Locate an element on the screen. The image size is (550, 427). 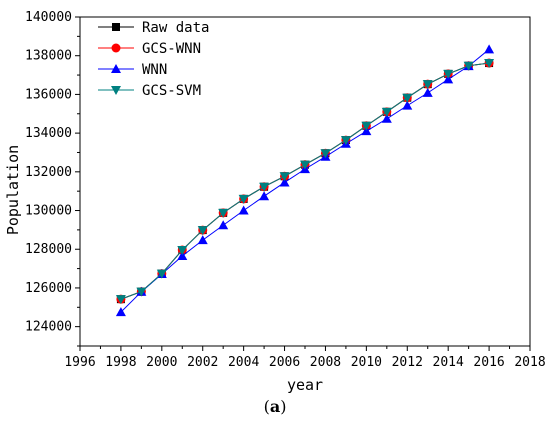
x-tick-label-2000: 2000 is located at coordinates (161, 362).